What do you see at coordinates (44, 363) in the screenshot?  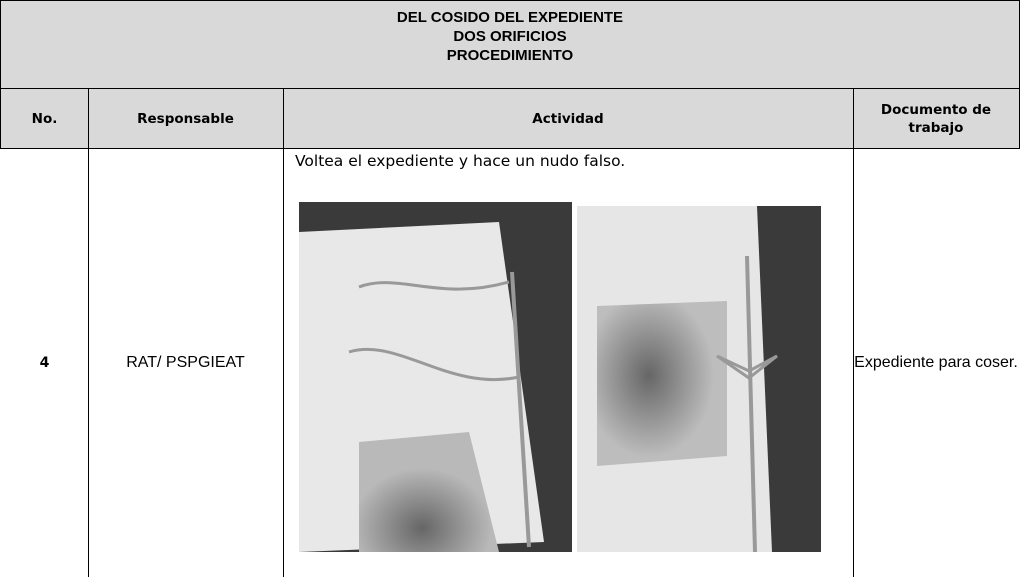 I see `row-number: 4` at bounding box center [44, 363].